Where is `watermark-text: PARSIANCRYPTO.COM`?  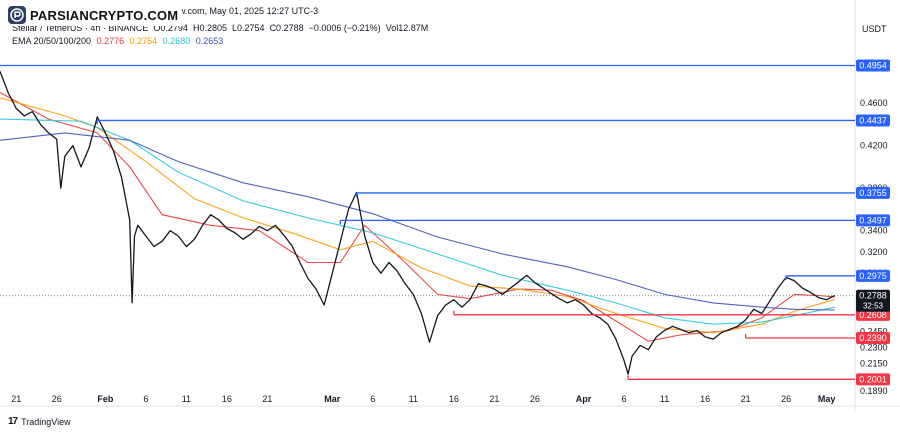 watermark-text: PARSIANCRYPTO.COM is located at coordinates (104, 15).